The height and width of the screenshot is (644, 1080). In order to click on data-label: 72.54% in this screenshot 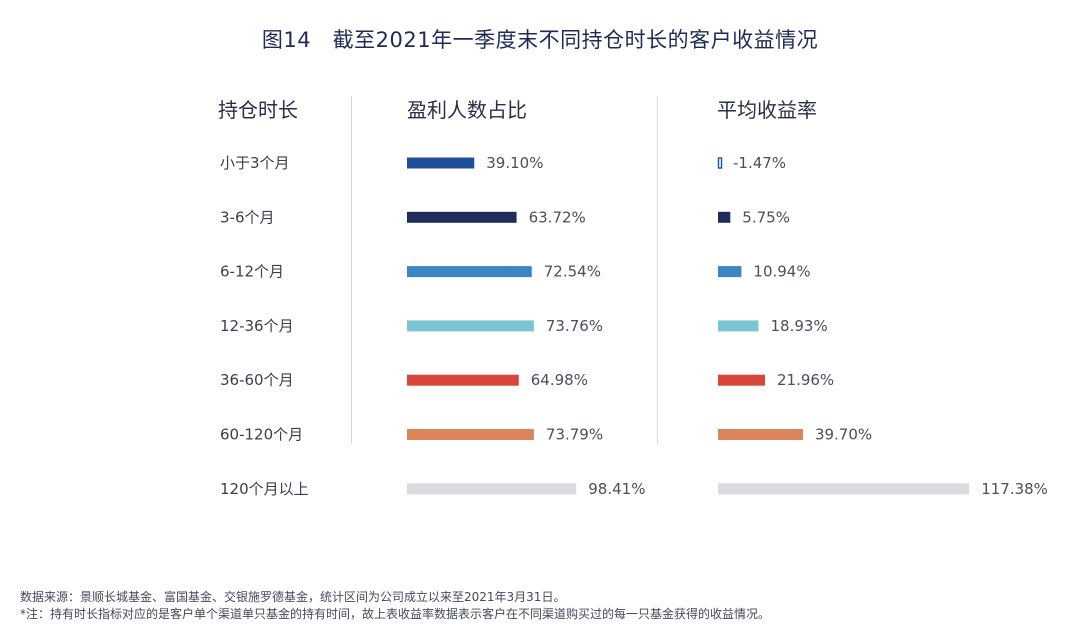, I will do `click(572, 272)`.